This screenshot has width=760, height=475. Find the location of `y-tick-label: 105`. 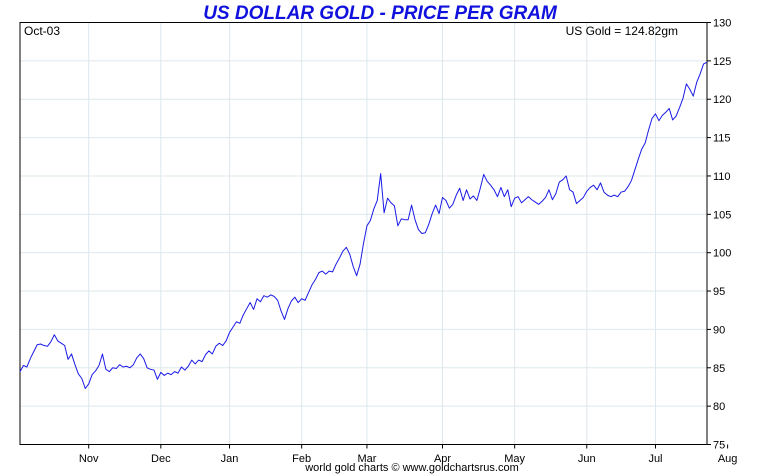

y-tick-label: 105 is located at coordinates (722, 215).